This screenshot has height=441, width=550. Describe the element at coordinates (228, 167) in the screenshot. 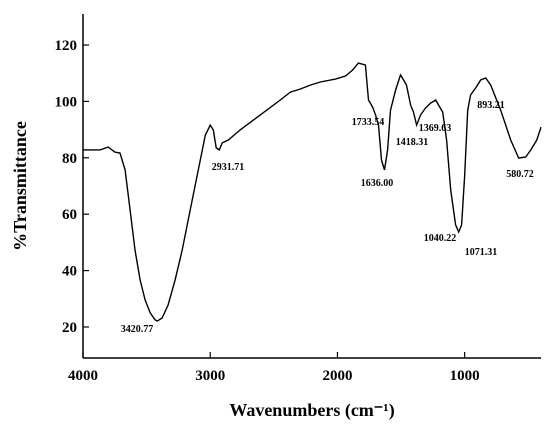

I see `peak-label: 2931.71` at that location.